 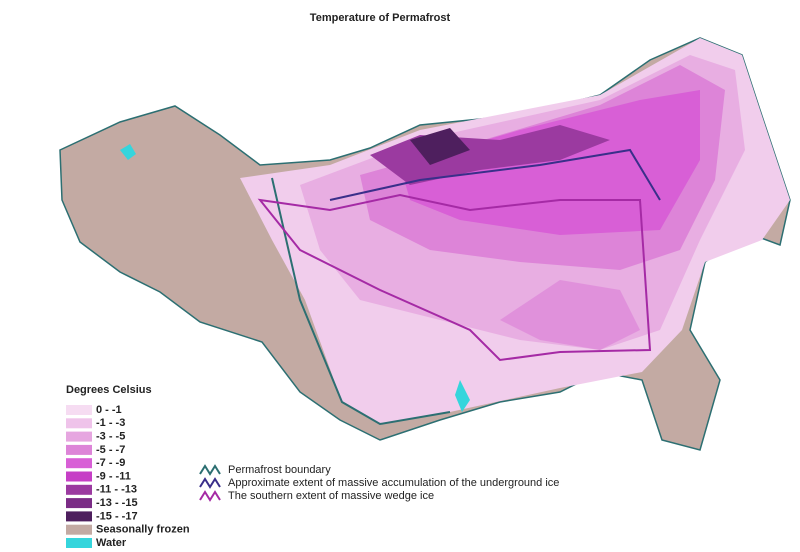 What do you see at coordinates (117, 503) in the screenshot?
I see `legend-label: -13 - -15` at bounding box center [117, 503].